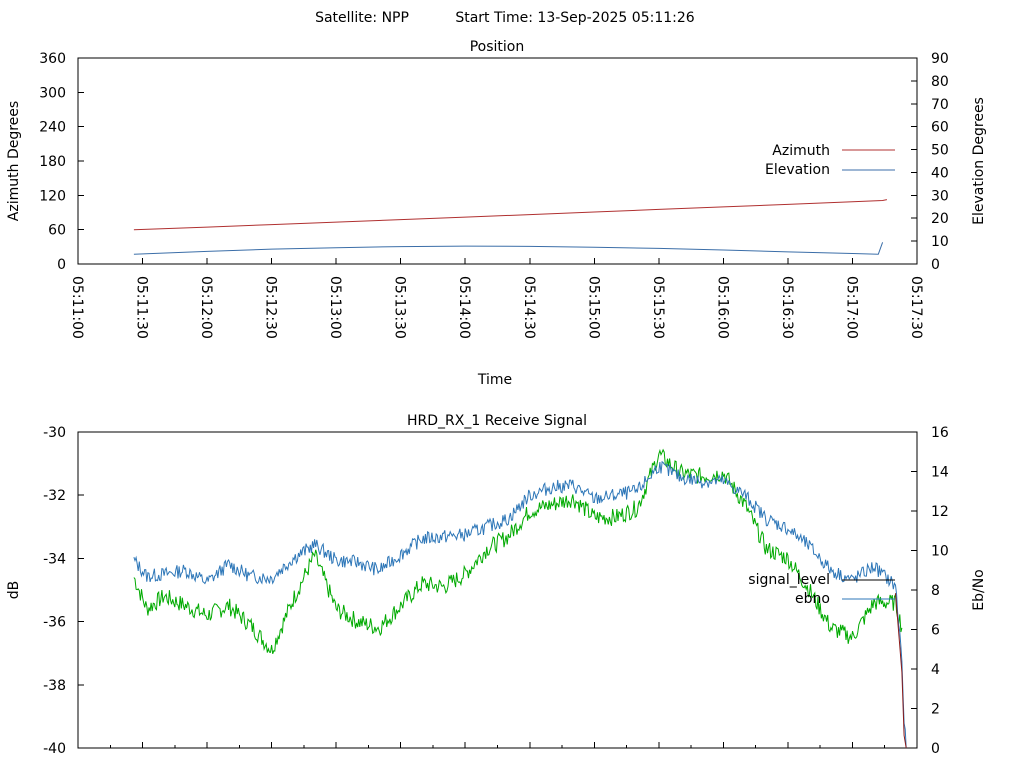  I want to click on legend-azimuth-label: Azimuth, so click(801, 151).